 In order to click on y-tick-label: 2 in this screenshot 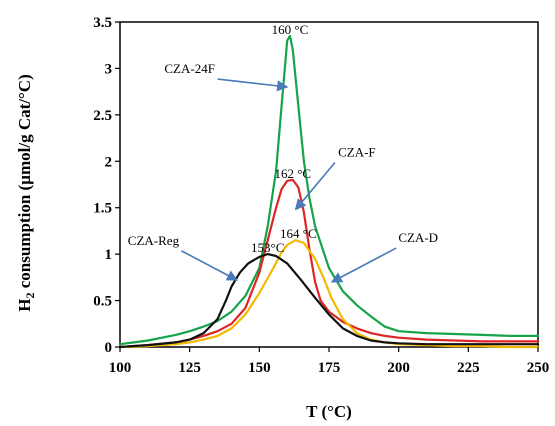, I will do `click(109, 162)`.